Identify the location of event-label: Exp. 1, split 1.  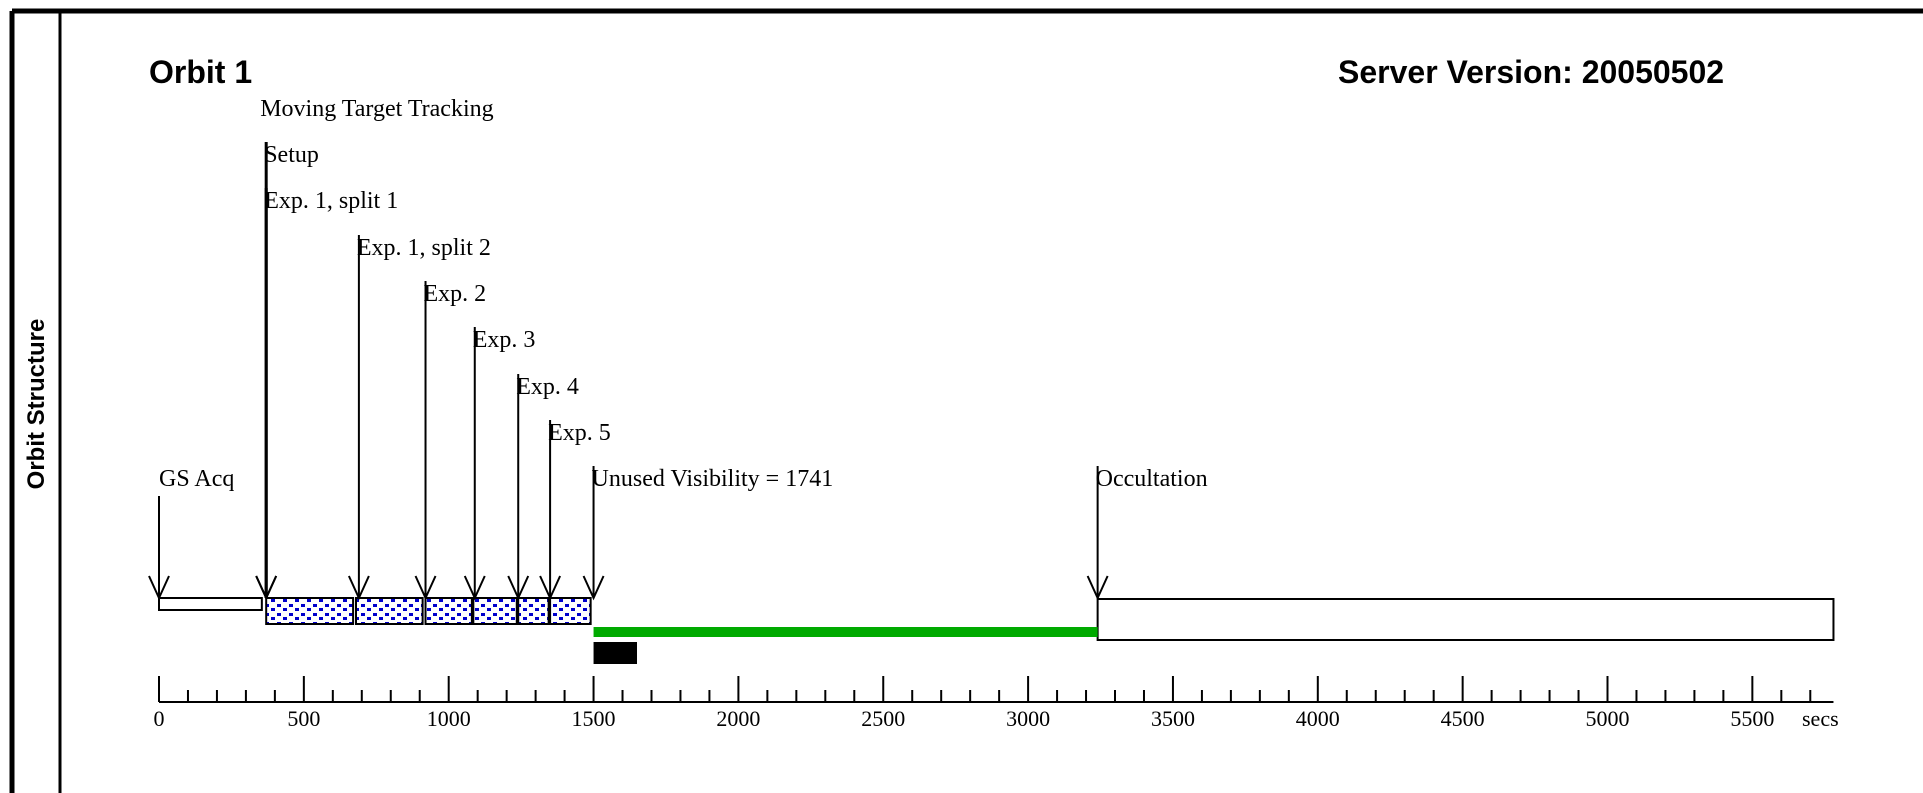
(331, 201).